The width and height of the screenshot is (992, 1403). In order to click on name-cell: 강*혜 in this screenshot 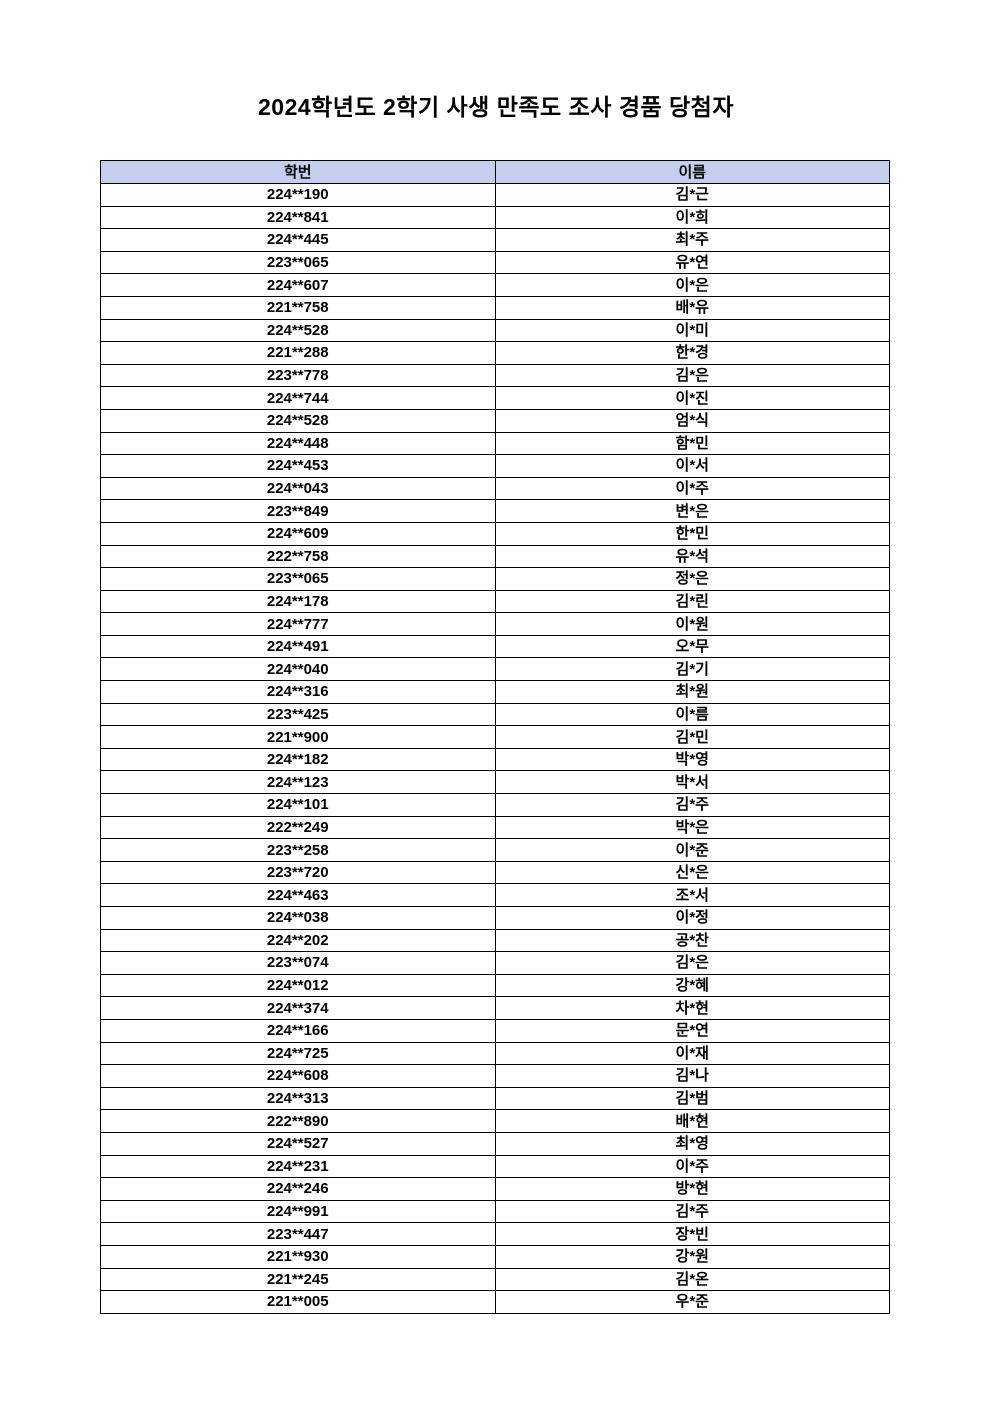, I will do `click(692, 985)`.